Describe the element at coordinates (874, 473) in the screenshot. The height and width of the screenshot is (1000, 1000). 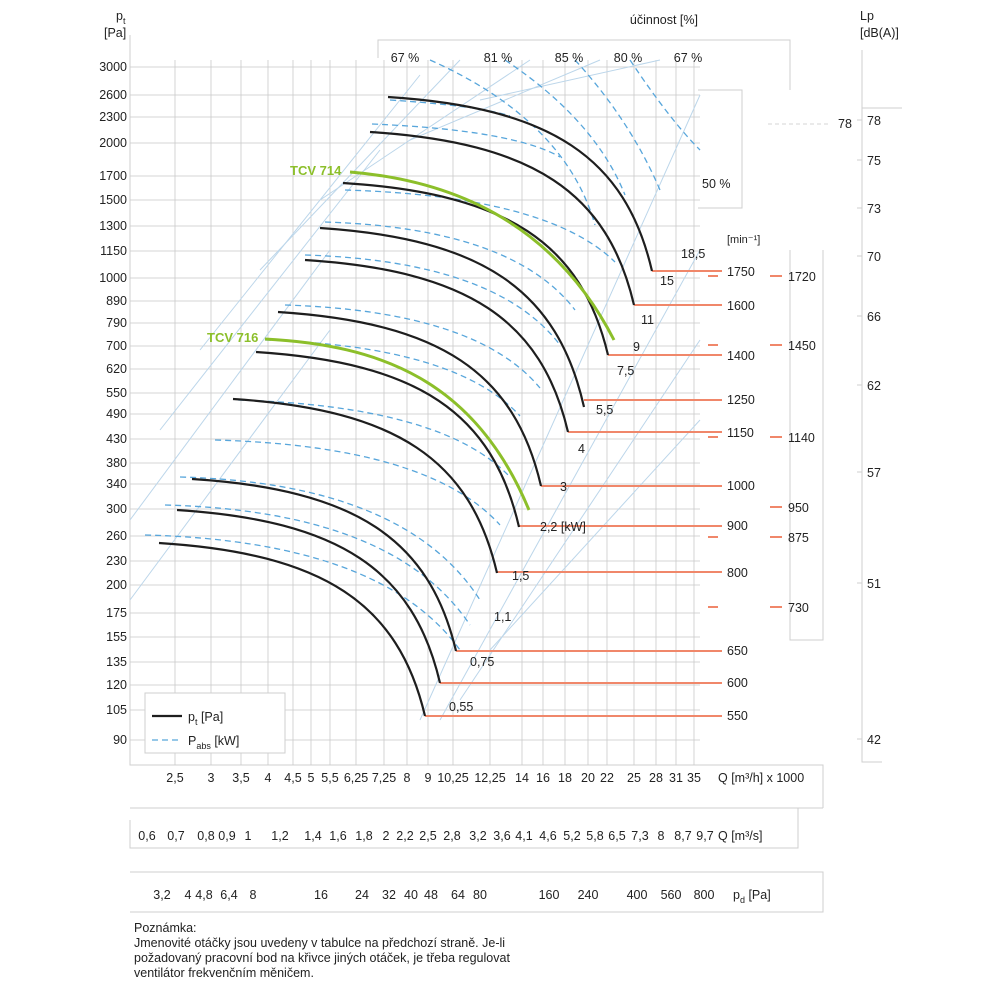
I see `lp-tick-label: 57` at that location.